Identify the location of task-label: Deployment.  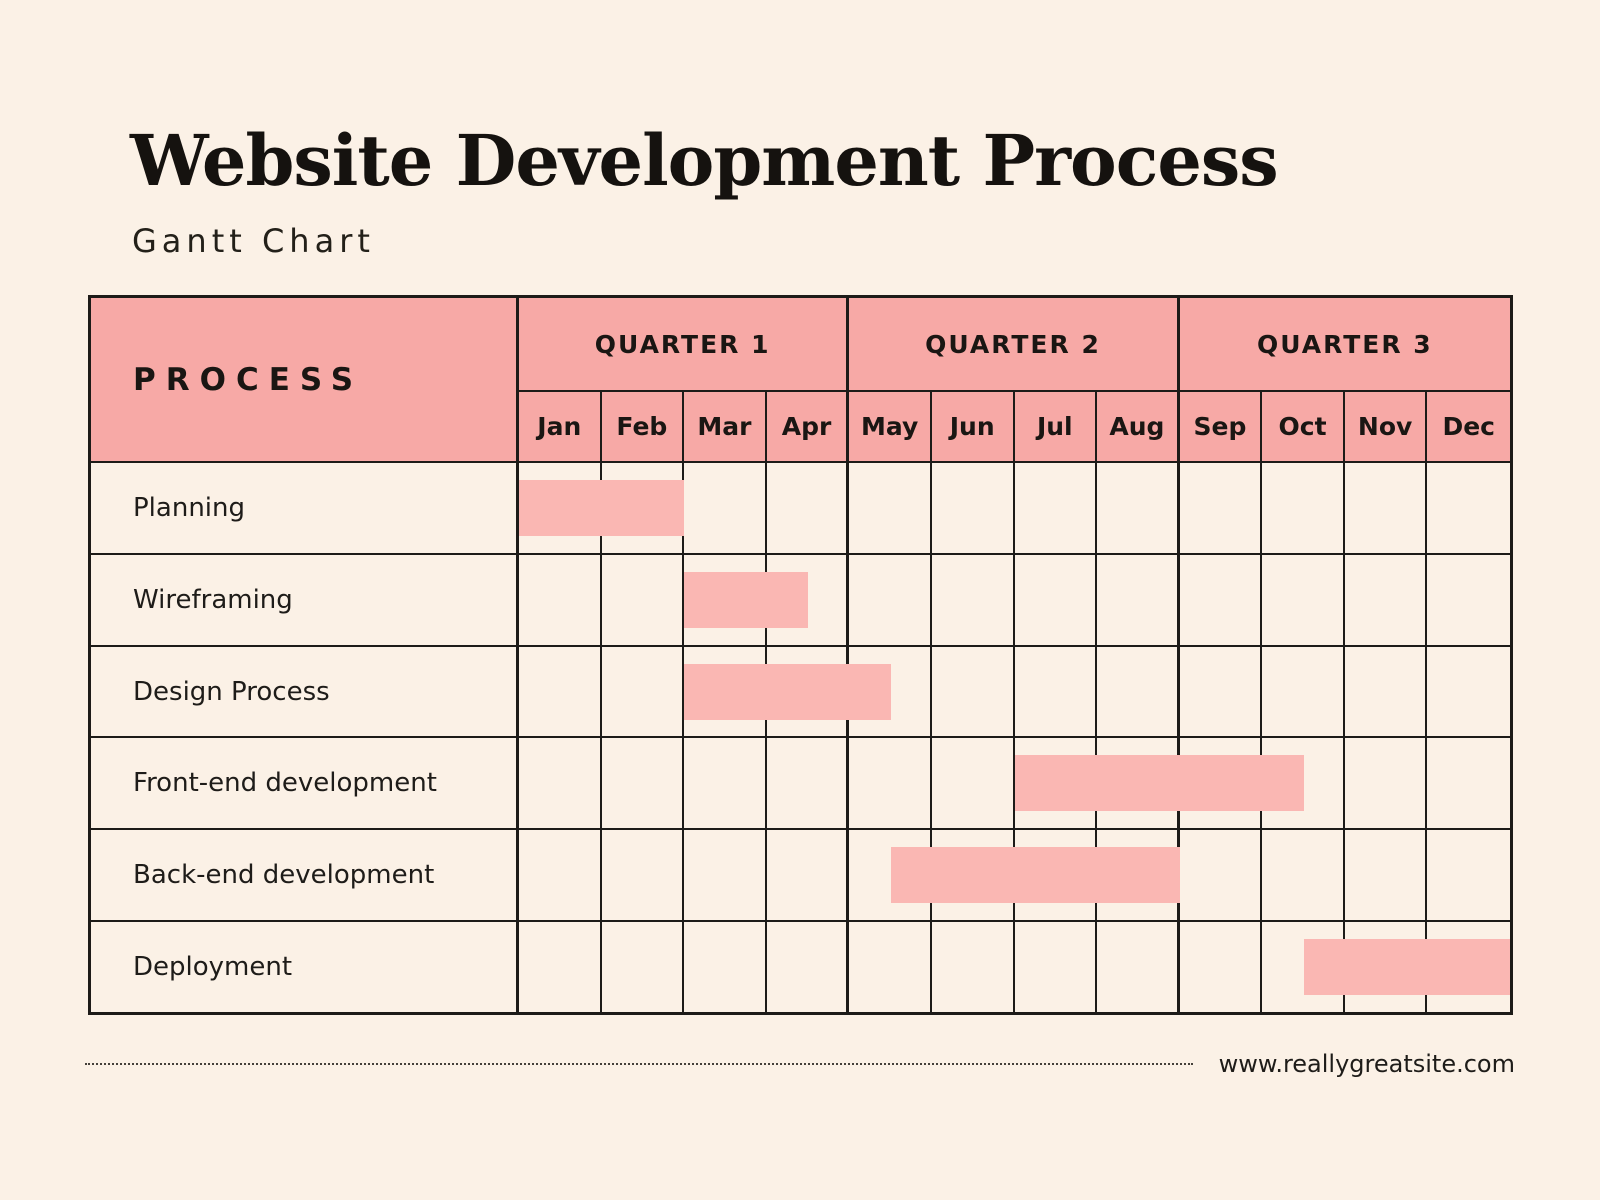
(213, 967).